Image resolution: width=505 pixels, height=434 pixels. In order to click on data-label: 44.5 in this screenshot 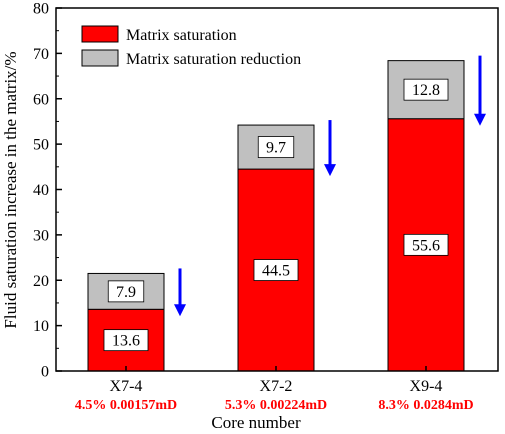, I will do `click(276, 271)`.